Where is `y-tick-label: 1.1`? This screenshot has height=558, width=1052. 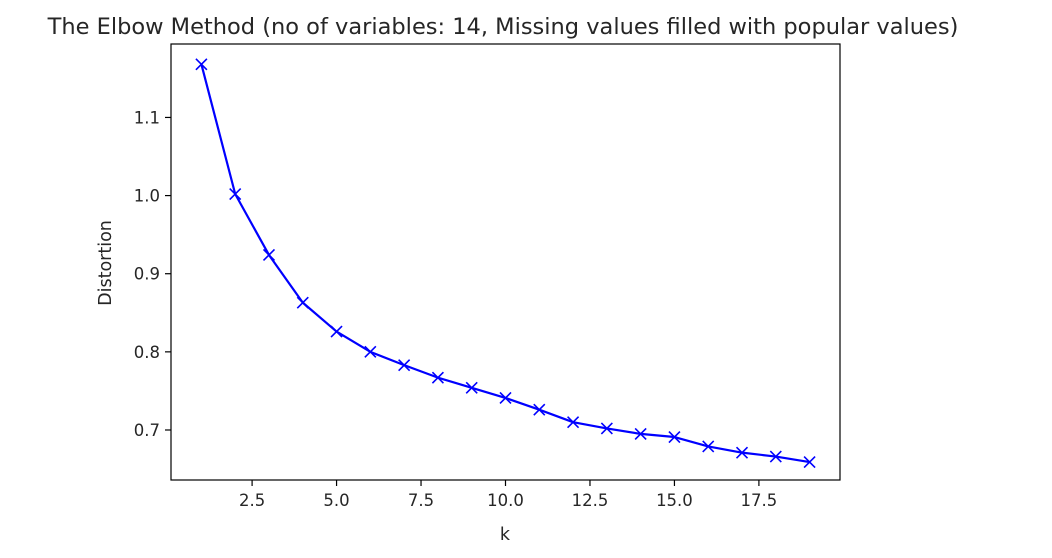
y-tick-label: 1.1 is located at coordinates (147, 117).